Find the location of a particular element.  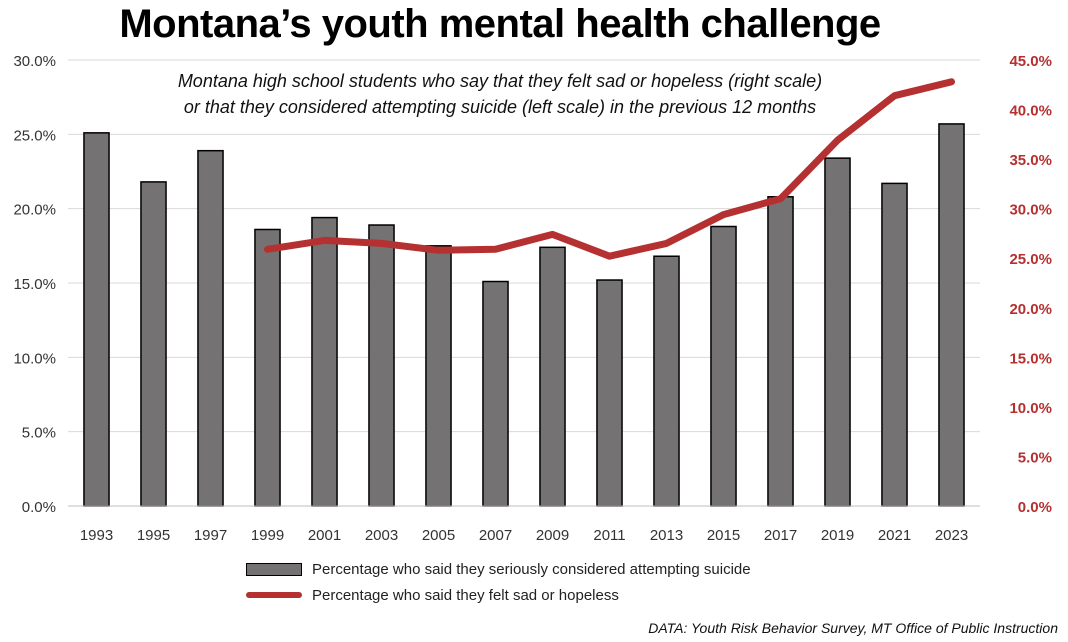

legend-swatch-line is located at coordinates (274, 595).